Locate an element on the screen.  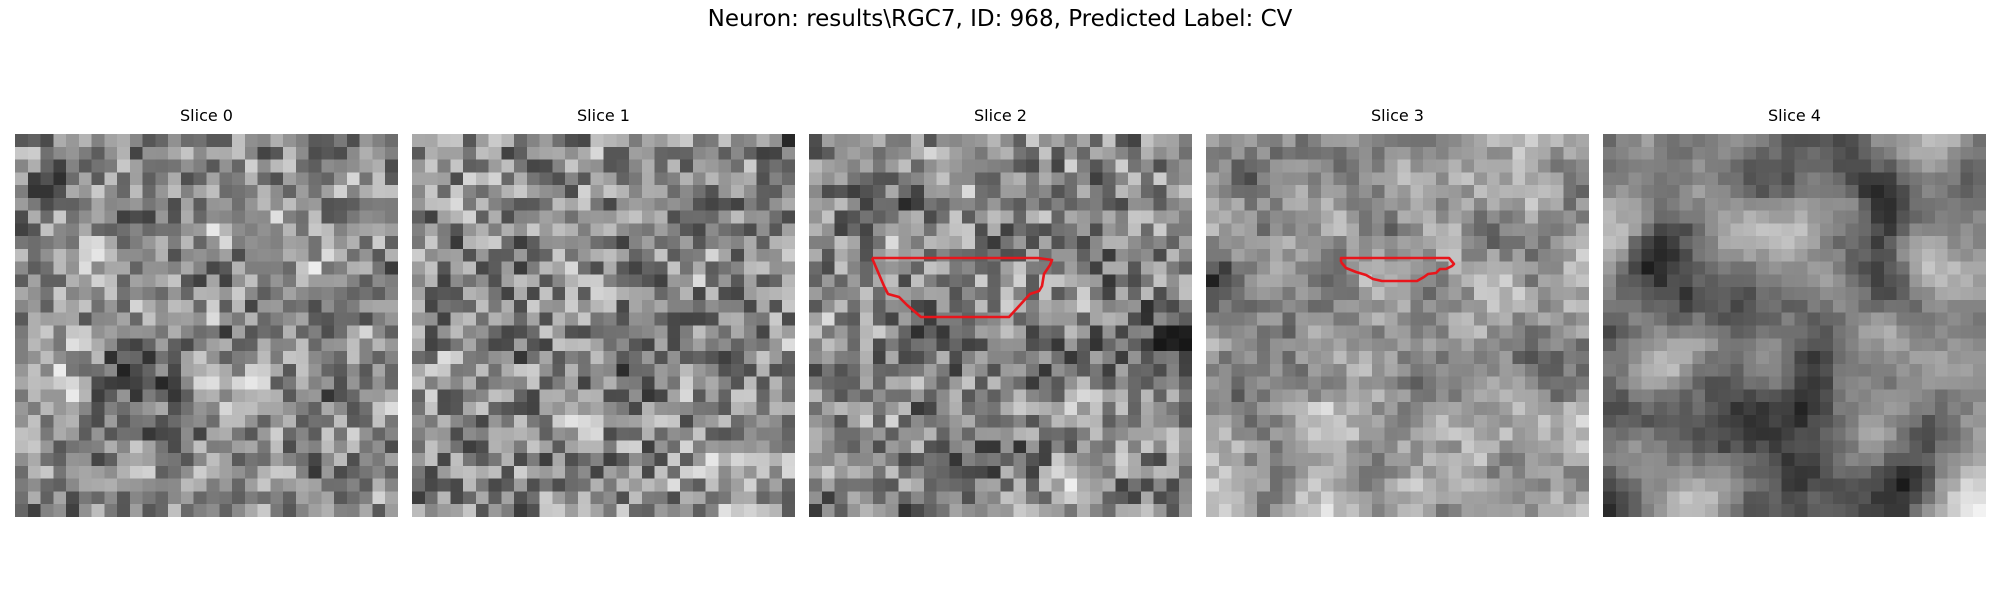
slice-title: Slice 4 is located at coordinates (1794, 115).